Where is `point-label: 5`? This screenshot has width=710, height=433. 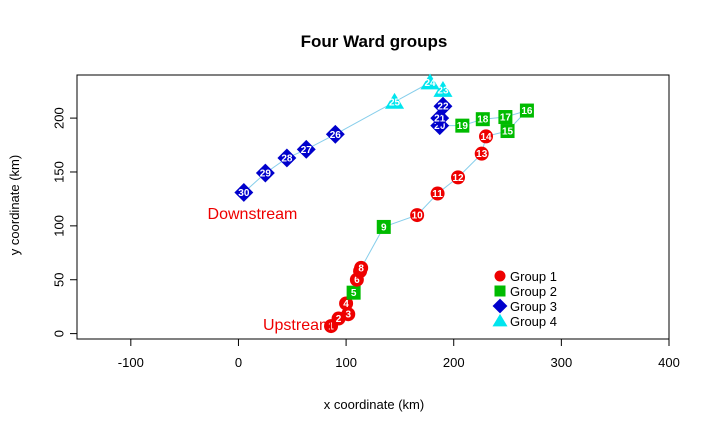 point-label: 5 is located at coordinates (354, 293).